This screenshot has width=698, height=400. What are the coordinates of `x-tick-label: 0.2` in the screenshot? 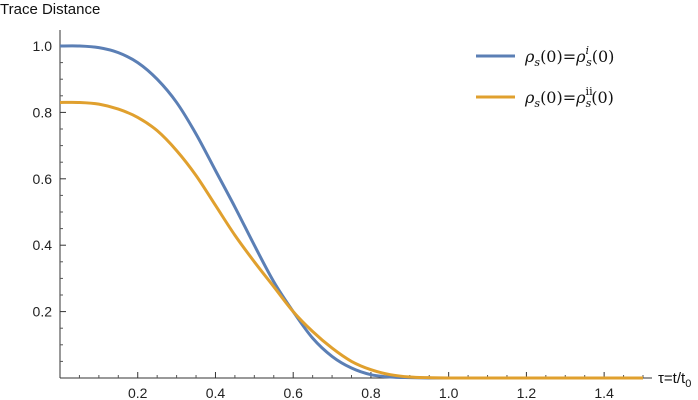 It's located at (138, 392).